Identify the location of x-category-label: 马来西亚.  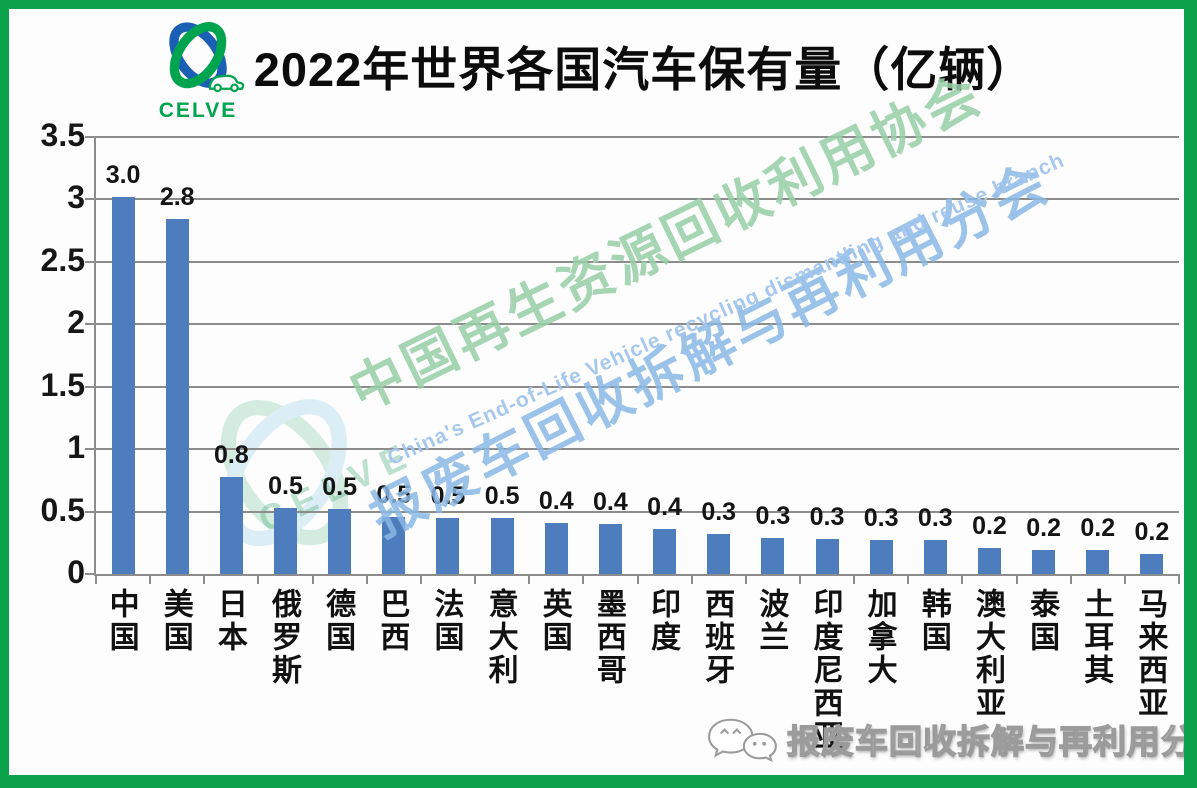
(1150, 654).